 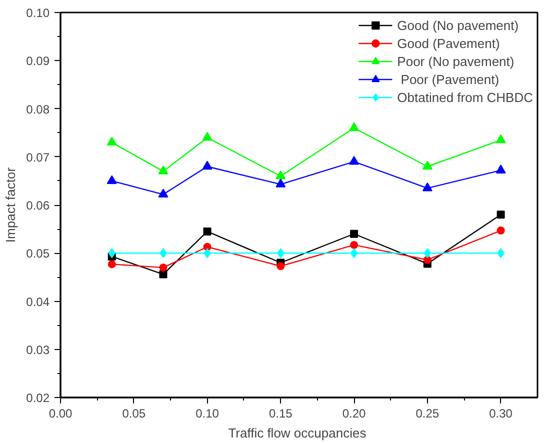 What do you see at coordinates (38, 109) in the screenshot?
I see `y-tick-label: 0.08` at bounding box center [38, 109].